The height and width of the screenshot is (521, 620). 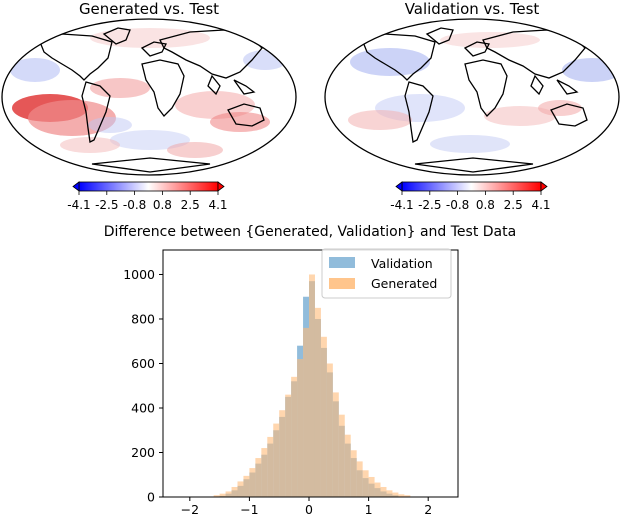 I want to click on map-title: Generated vs. Test, so click(x=149, y=9).